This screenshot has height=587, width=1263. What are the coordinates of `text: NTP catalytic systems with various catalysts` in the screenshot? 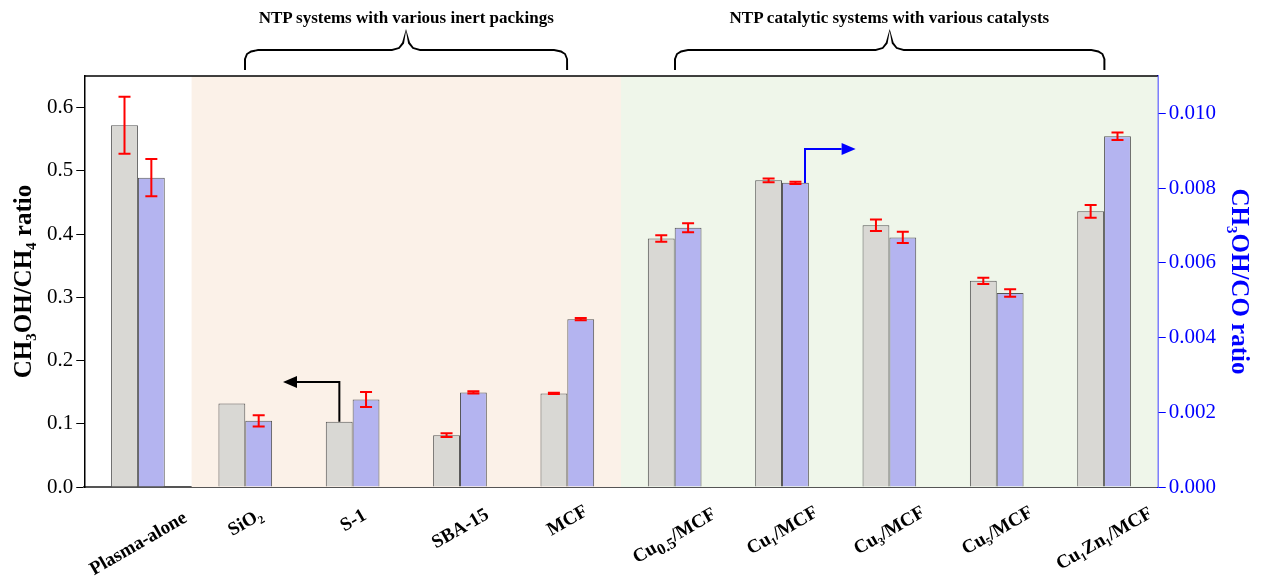 It's located at (889, 18).